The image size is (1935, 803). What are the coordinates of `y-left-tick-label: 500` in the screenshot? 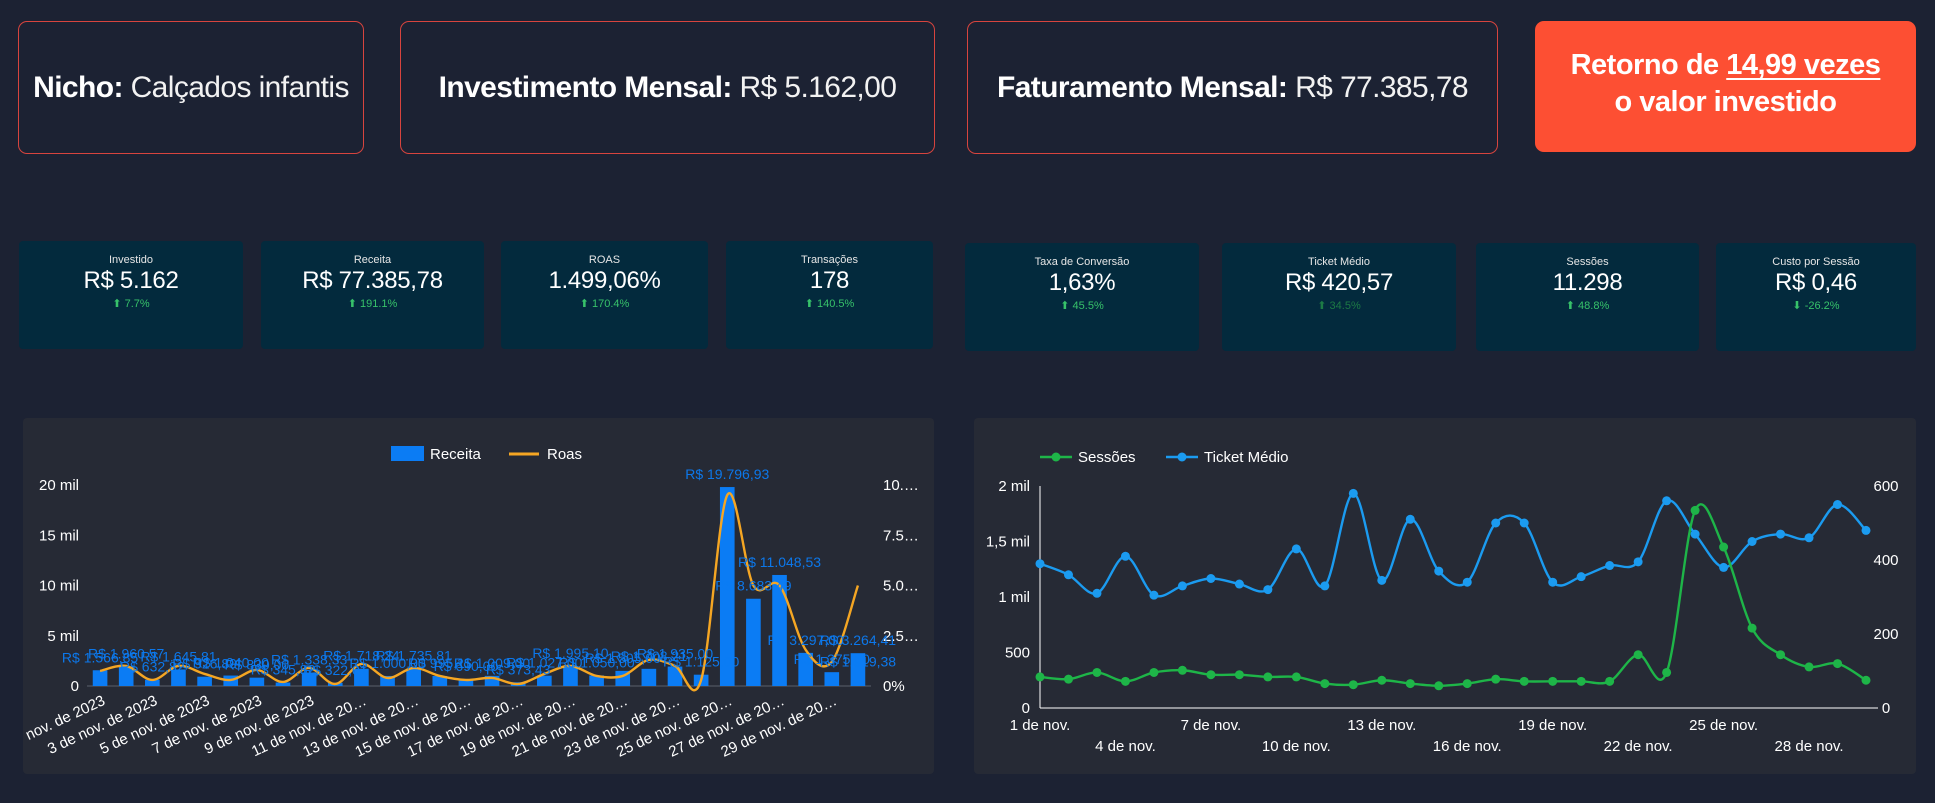 It's located at (1017, 653).